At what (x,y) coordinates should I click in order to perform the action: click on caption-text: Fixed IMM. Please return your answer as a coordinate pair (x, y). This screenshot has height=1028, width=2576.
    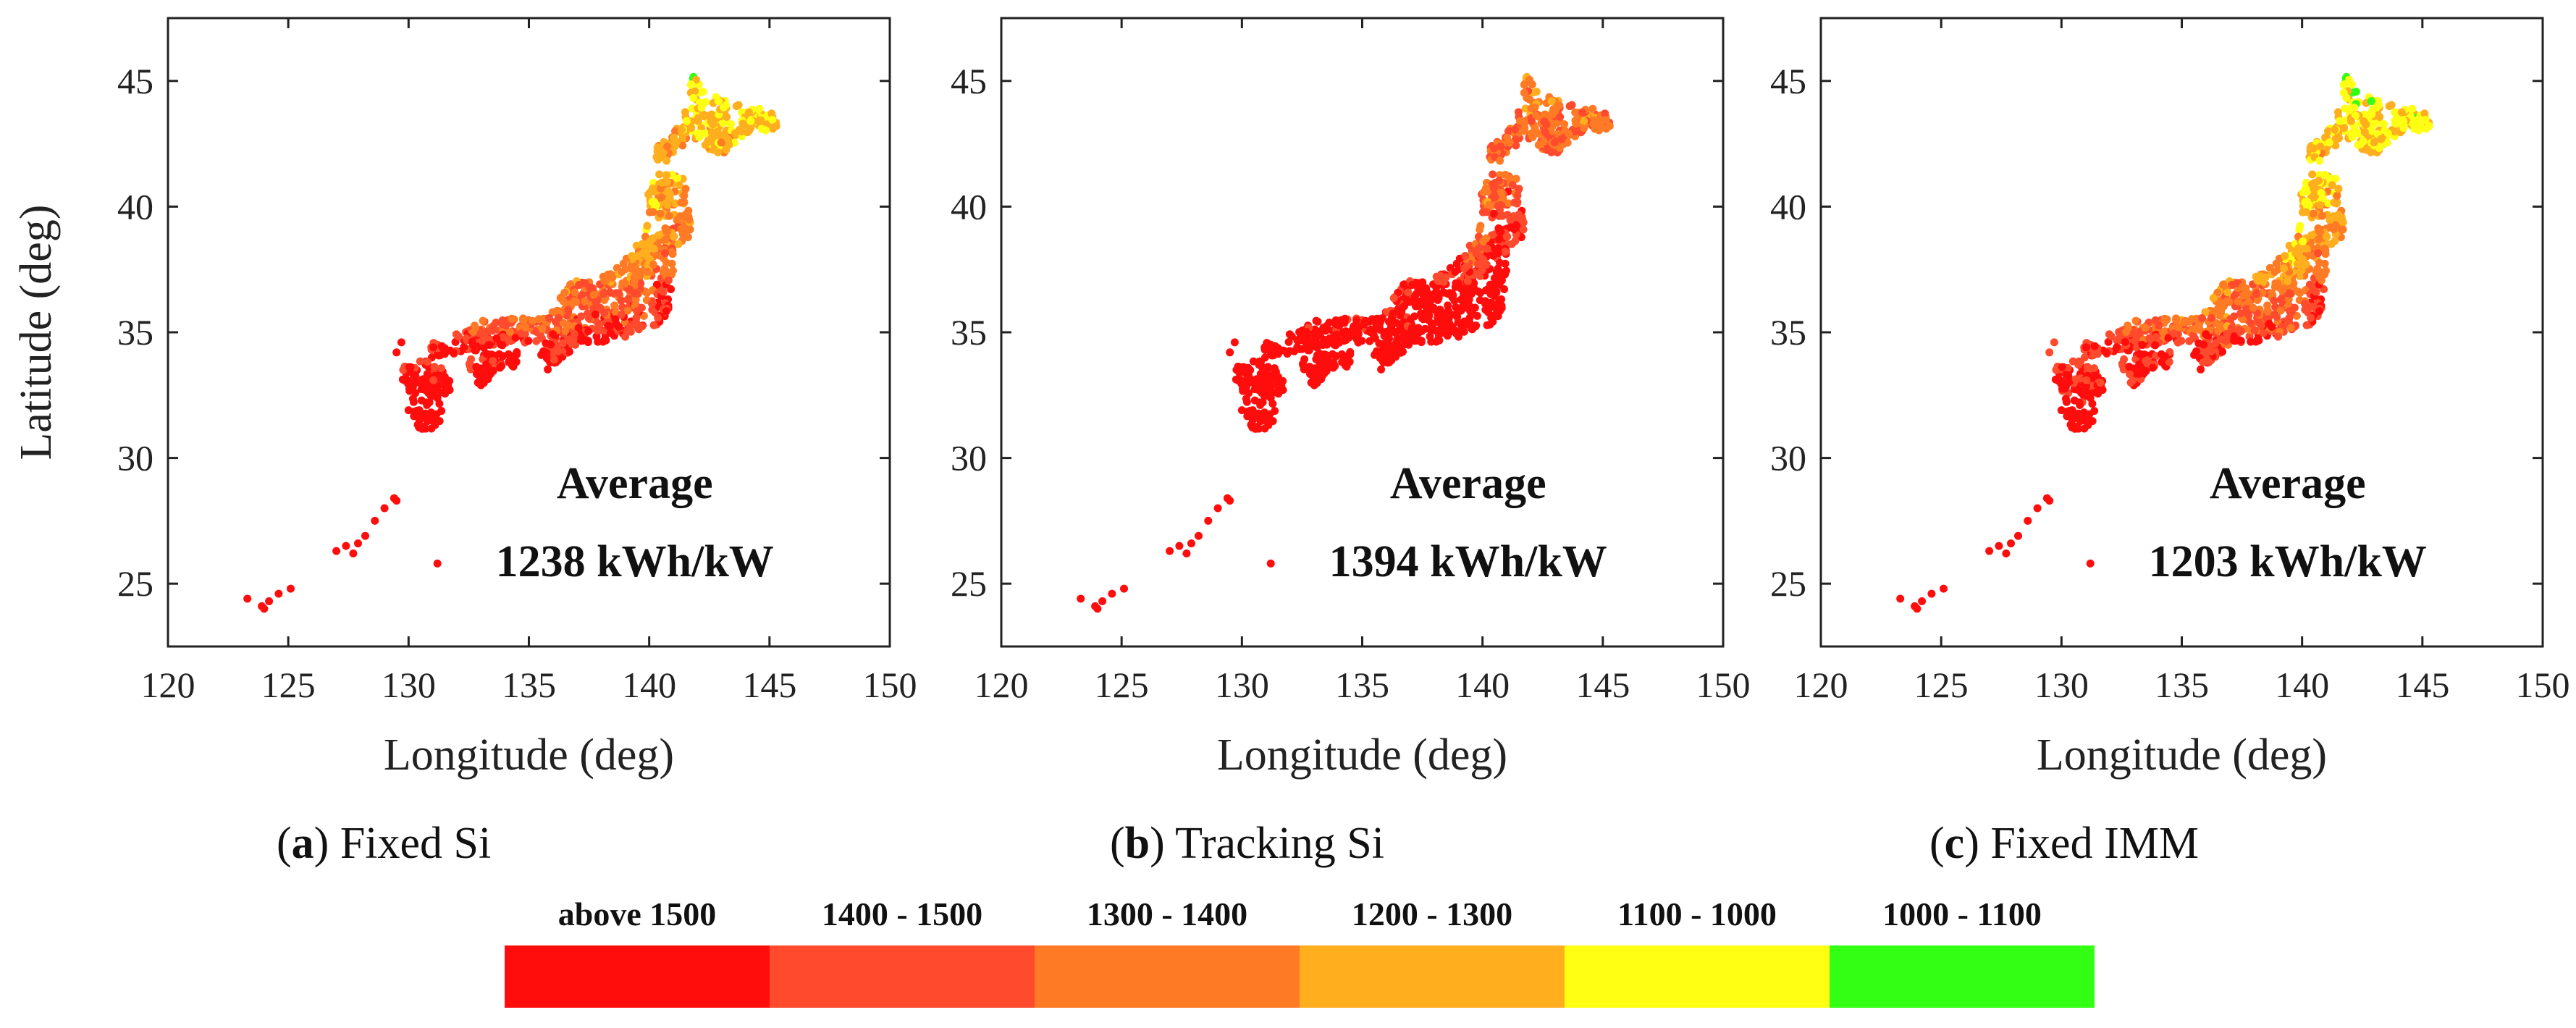
    Looking at the image, I should click on (2094, 843).